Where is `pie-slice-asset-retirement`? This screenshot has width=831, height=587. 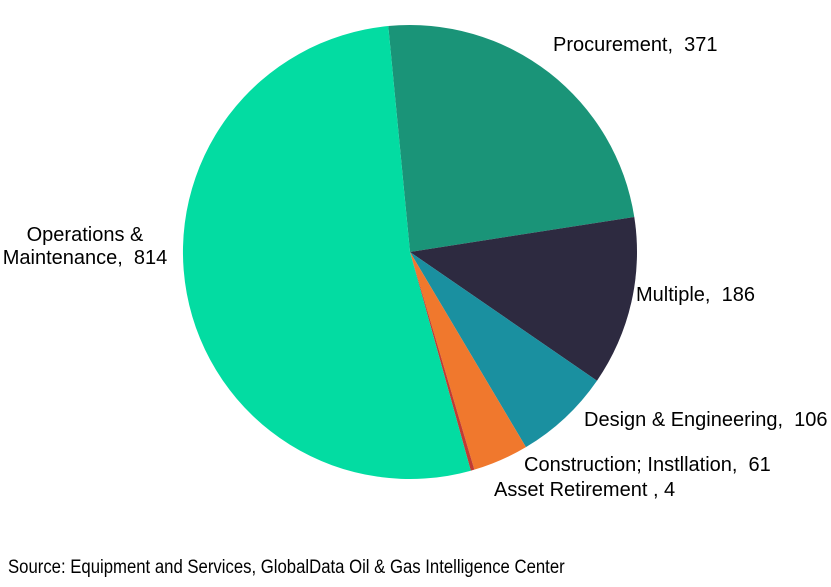 pie-slice-asset-retirement is located at coordinates (442, 361).